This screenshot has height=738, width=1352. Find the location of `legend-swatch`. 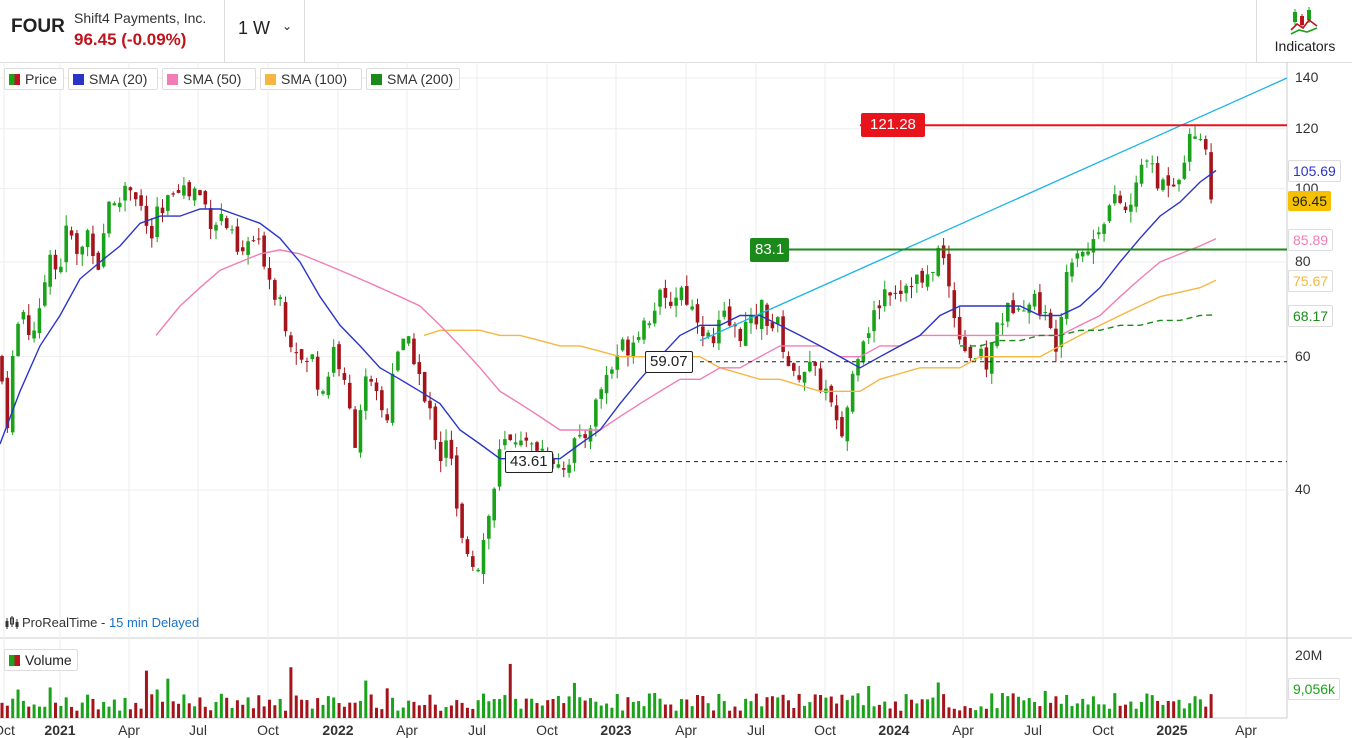

legend-swatch is located at coordinates (376, 79).